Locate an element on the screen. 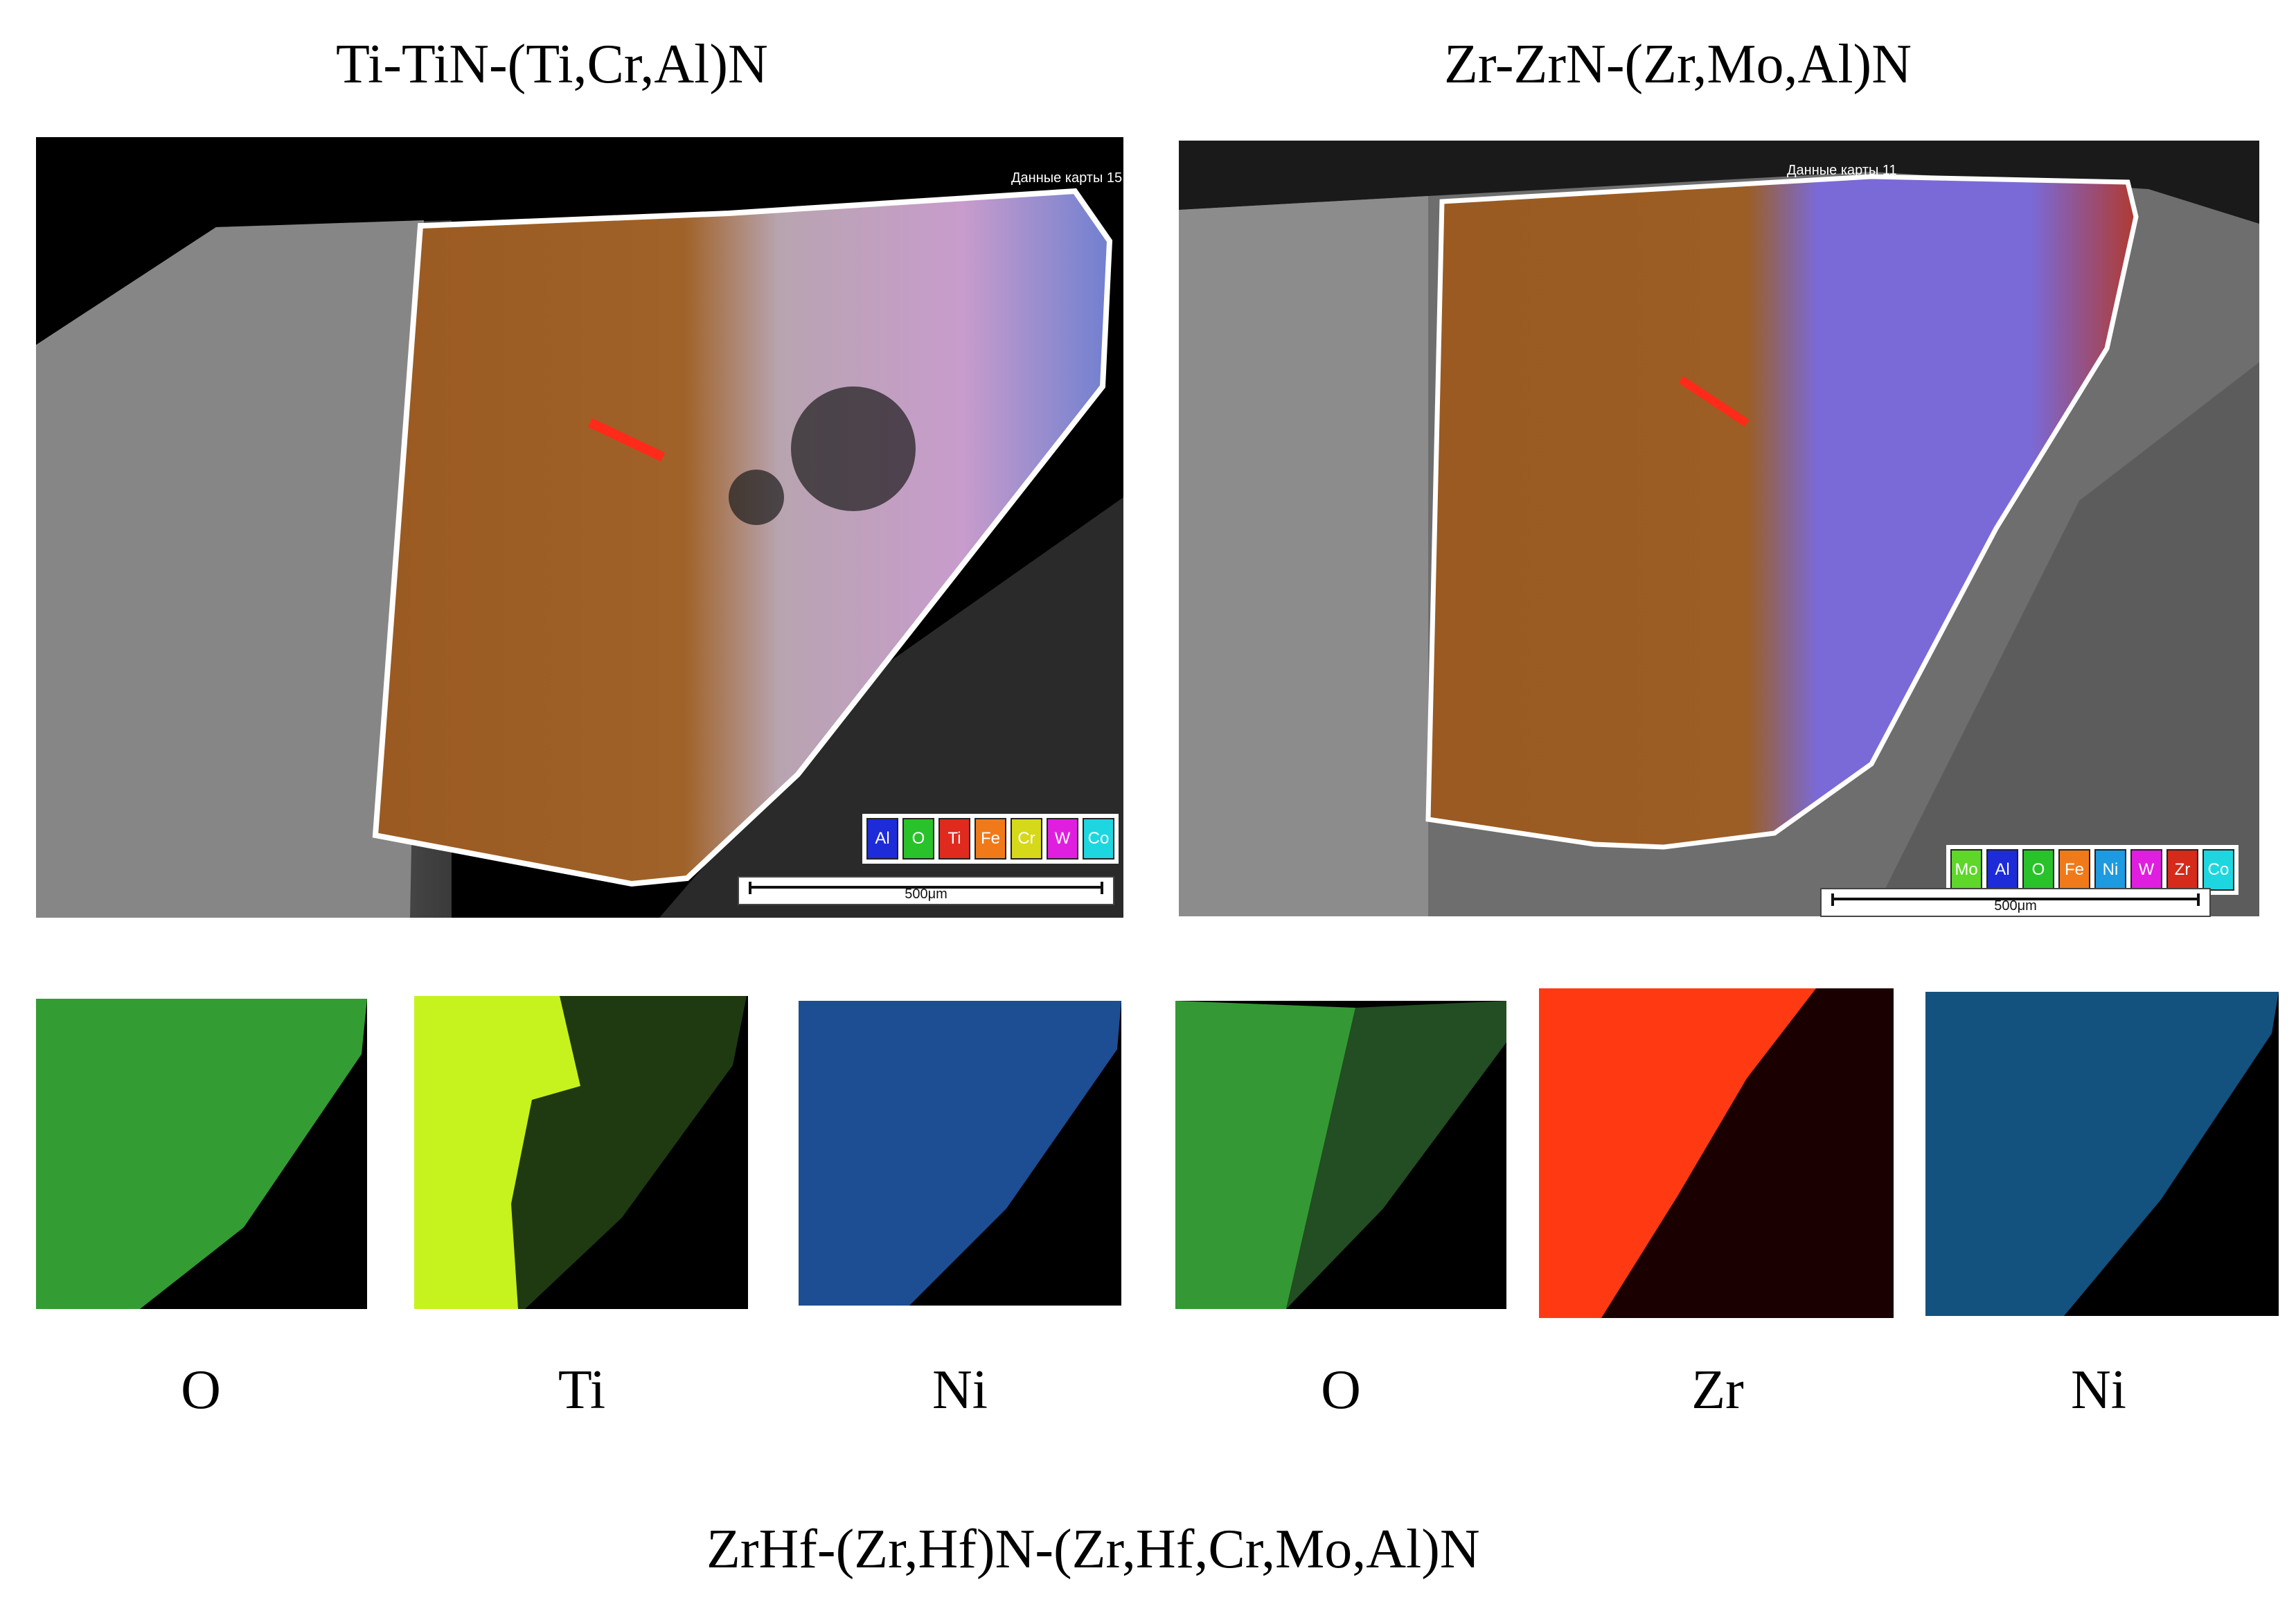 This screenshot has width=2296, height=1602. title-right: Zr-ZrN-(Zr,Mo,Al)N is located at coordinates (1678, 64).